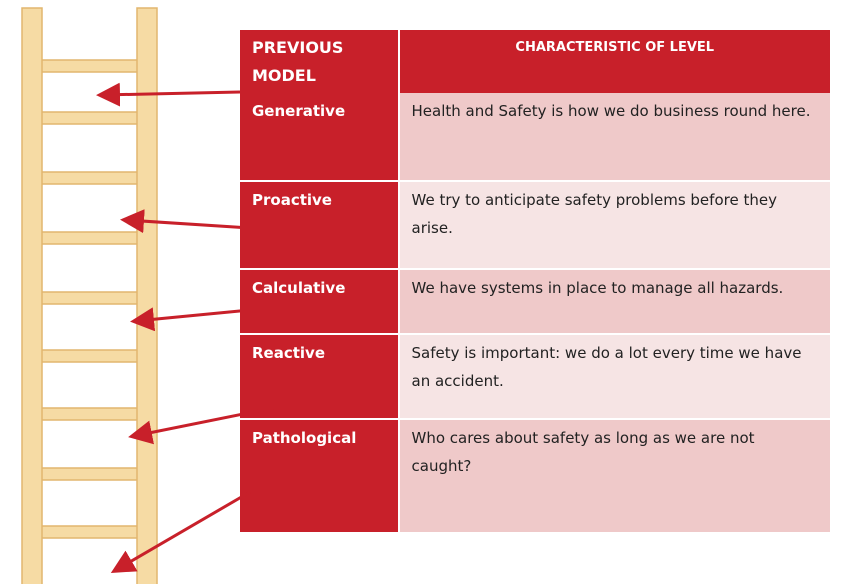 This screenshot has width=841, height=584. I want to click on level-name: Reactive, so click(319, 376).